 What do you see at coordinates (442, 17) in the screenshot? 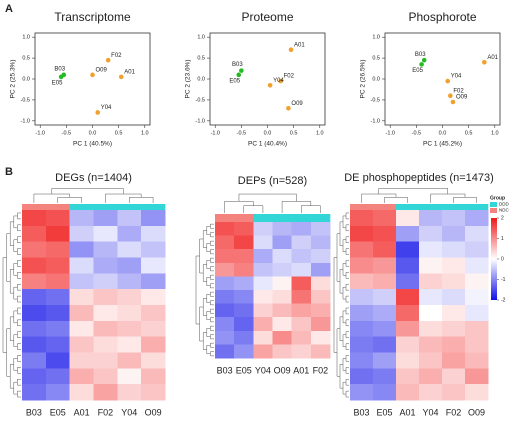
I see `chart-title: Phosphorote` at bounding box center [442, 17].